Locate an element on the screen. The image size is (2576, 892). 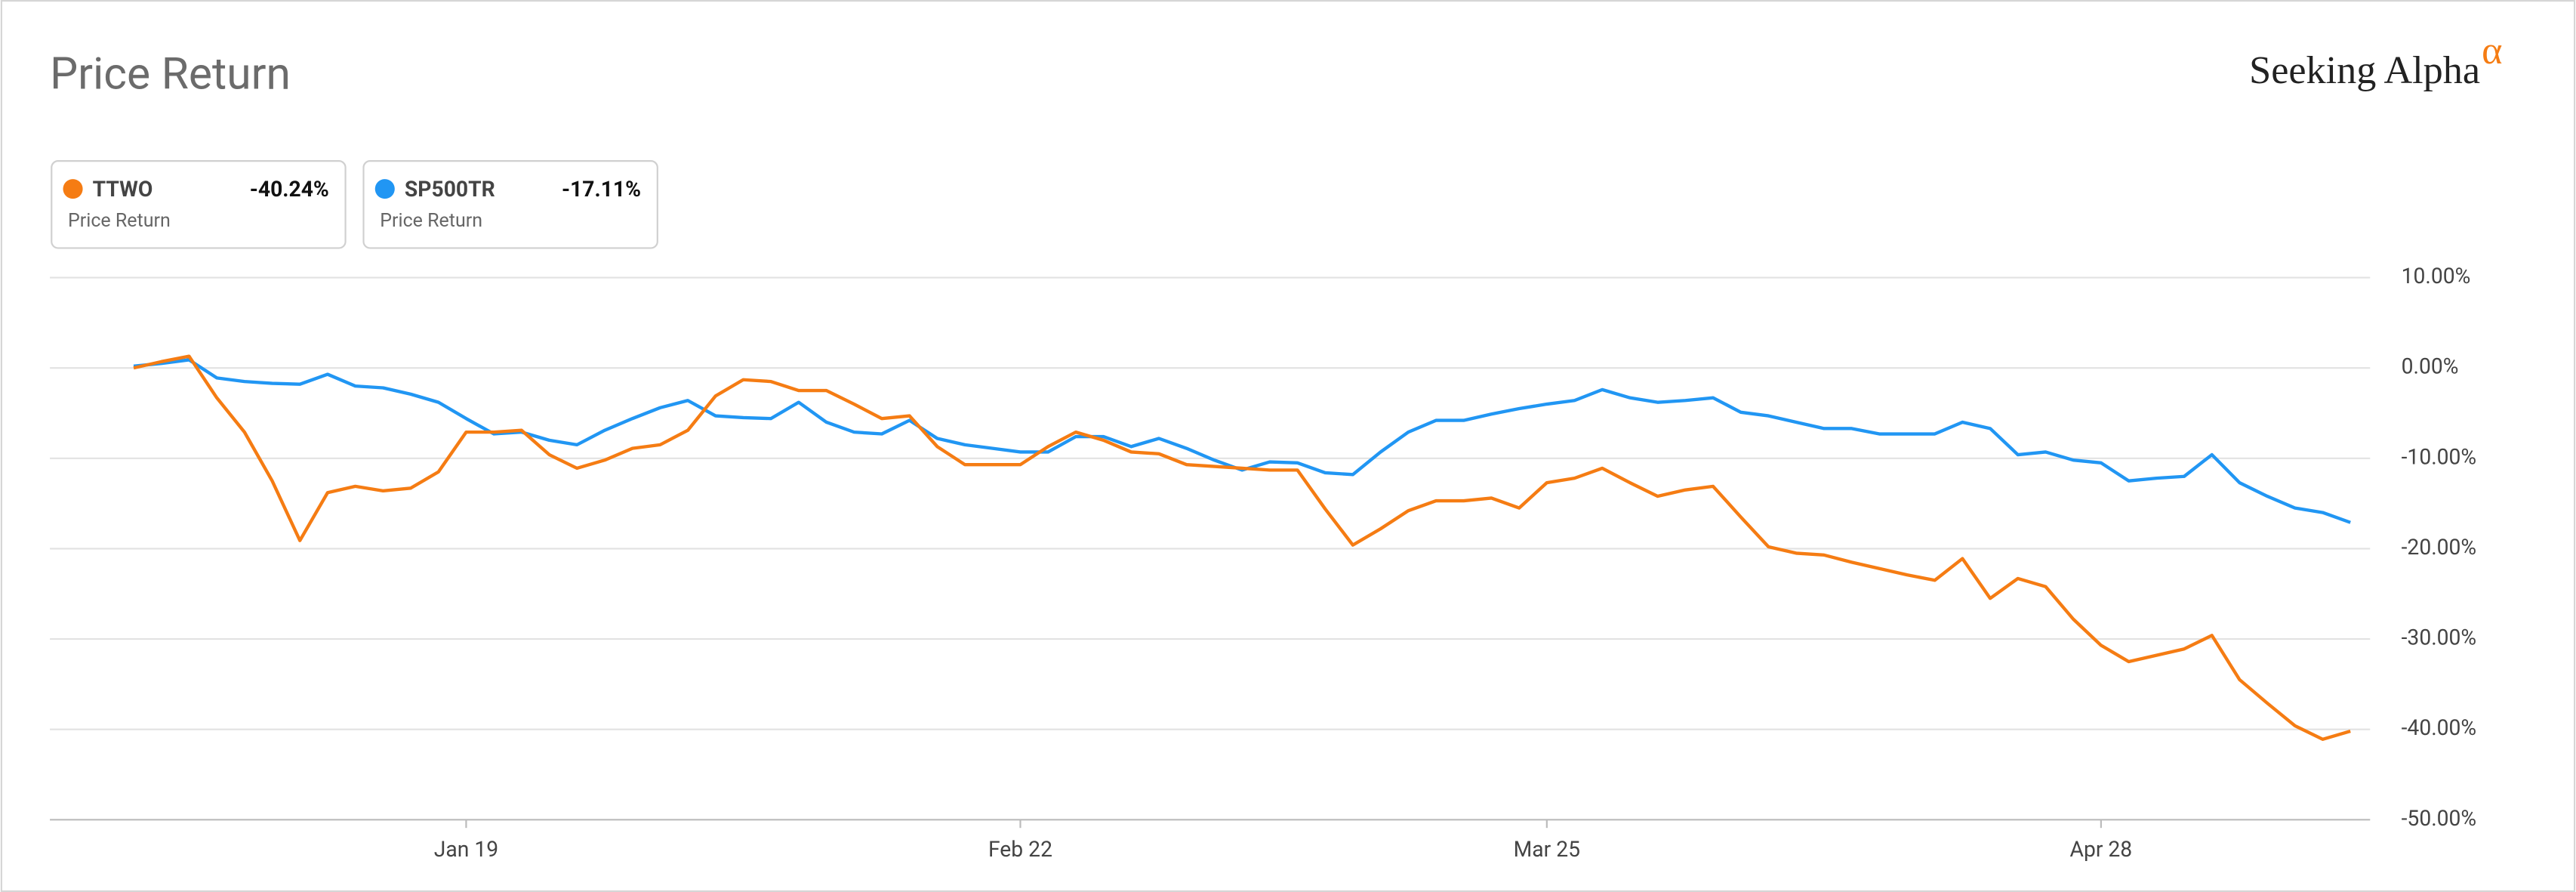
legend-value: -40.24% is located at coordinates (289, 190).